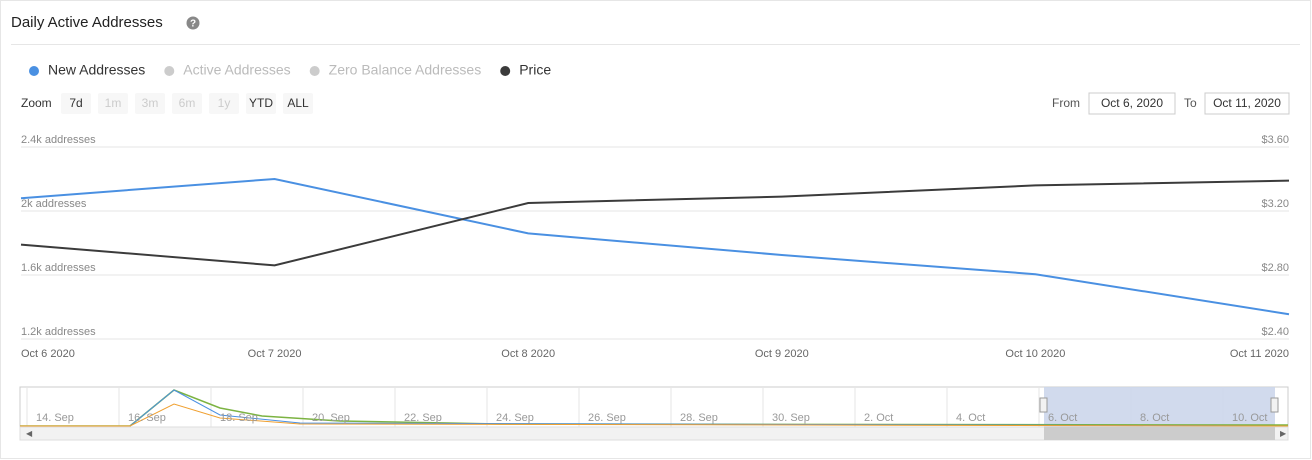 The image size is (1312, 460). Describe the element at coordinates (55, 418) in the screenshot. I see `navigator-label: 14. Sep` at that location.